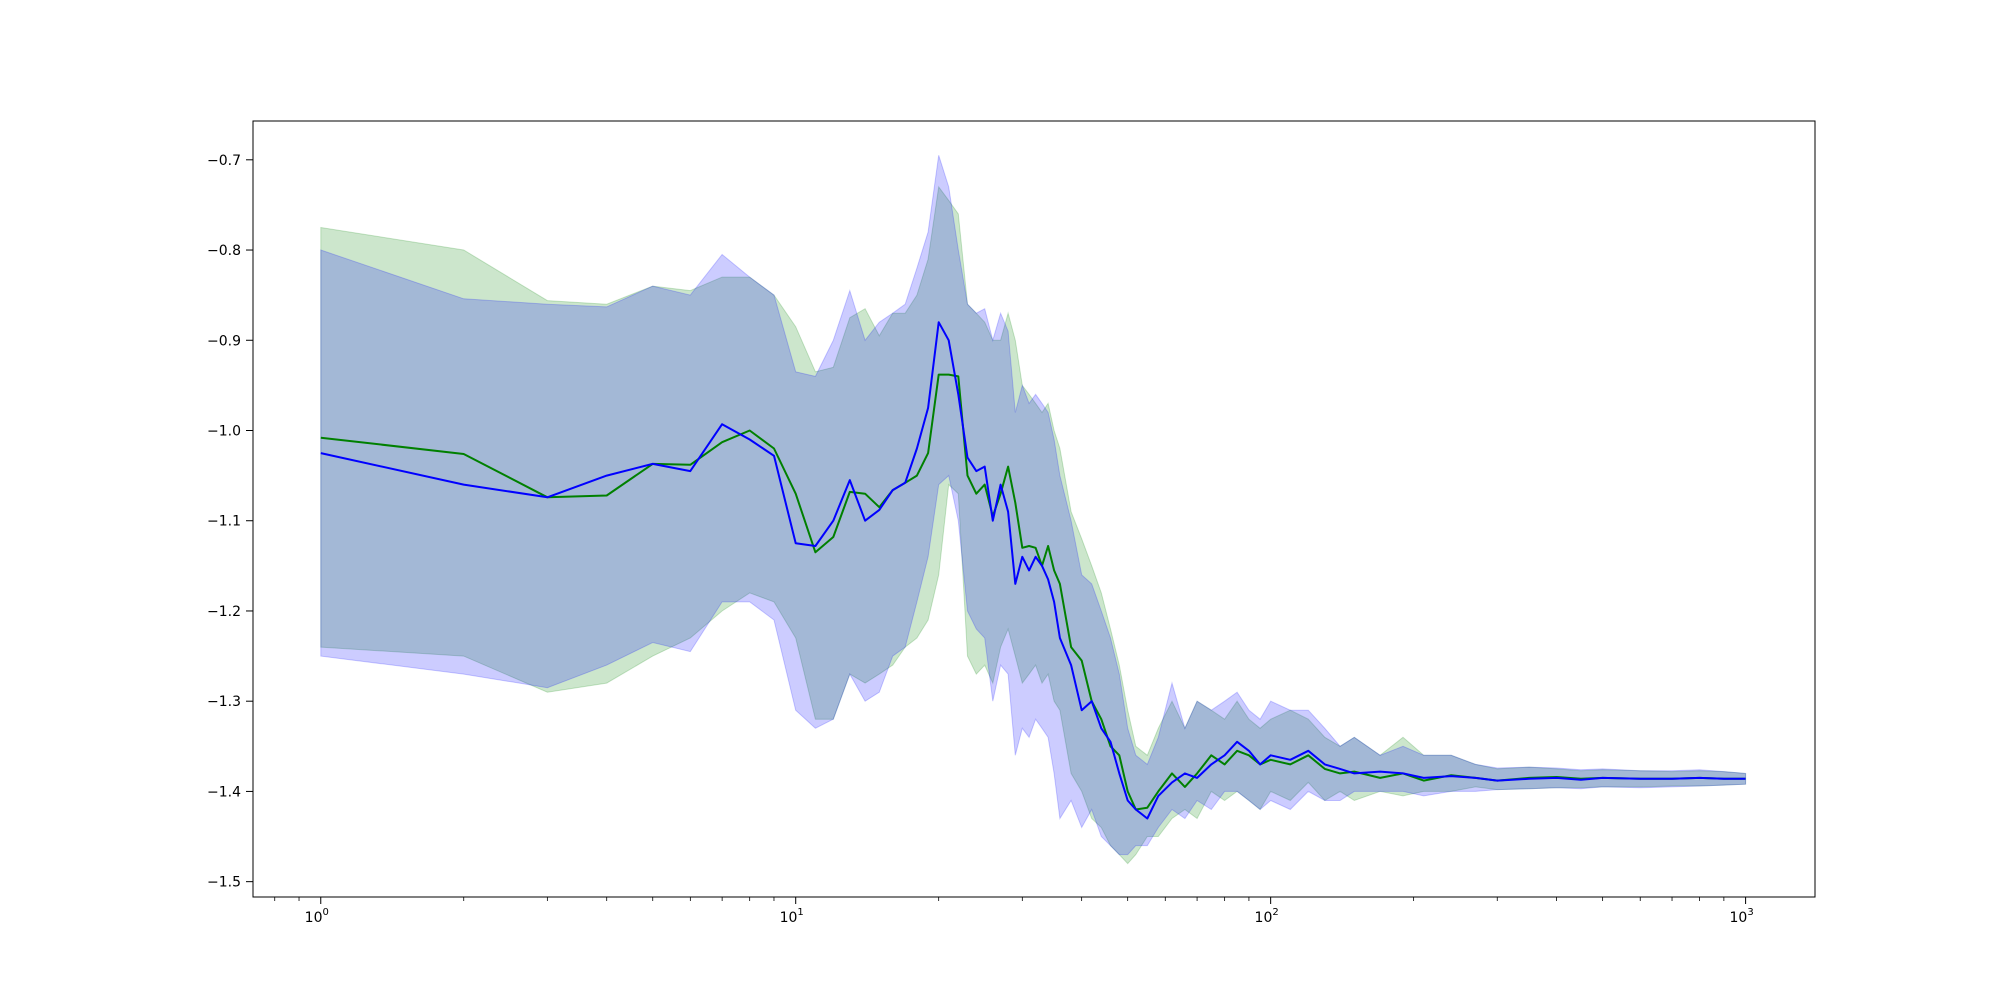  What do you see at coordinates (224, 251) in the screenshot?
I see `y-tick-label: −0.8` at bounding box center [224, 251].